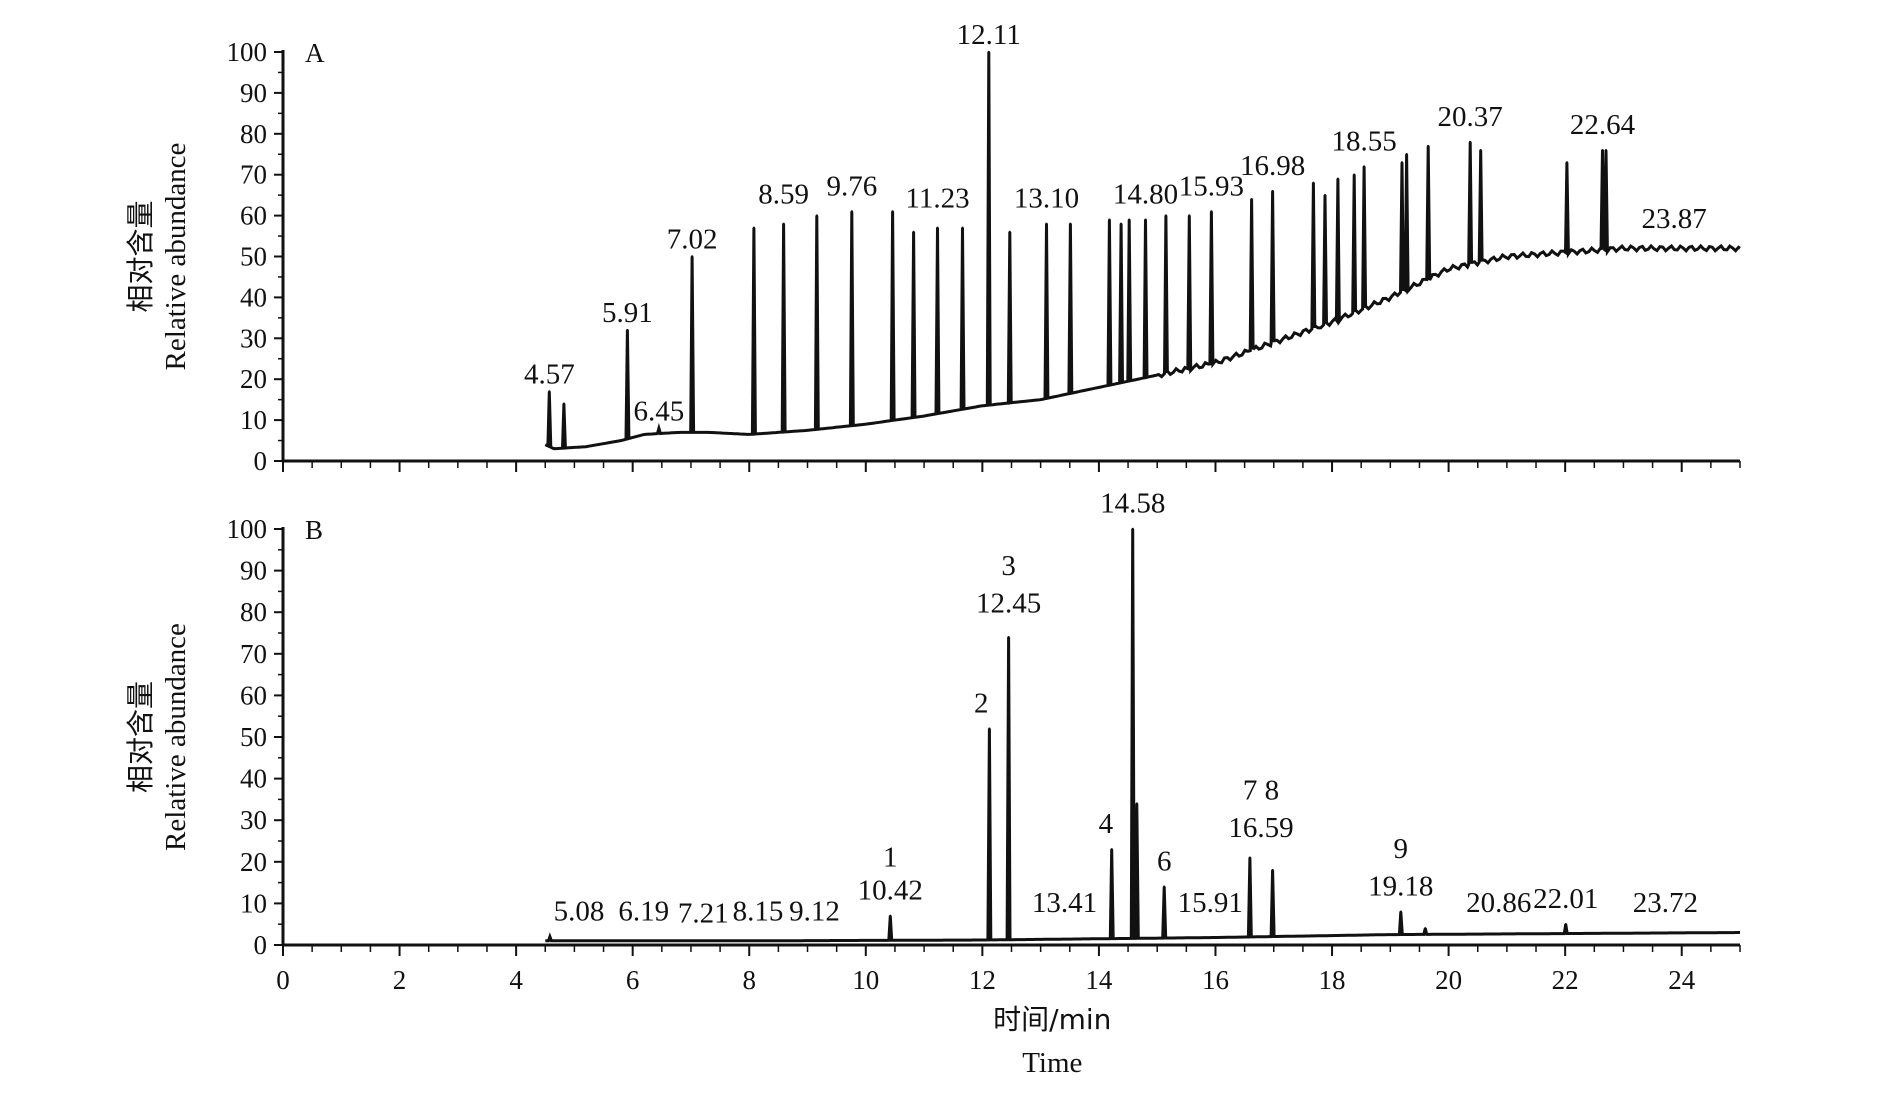 The image size is (1890, 1096). I want to click on y-tick-label: 30, so click(253, 820).